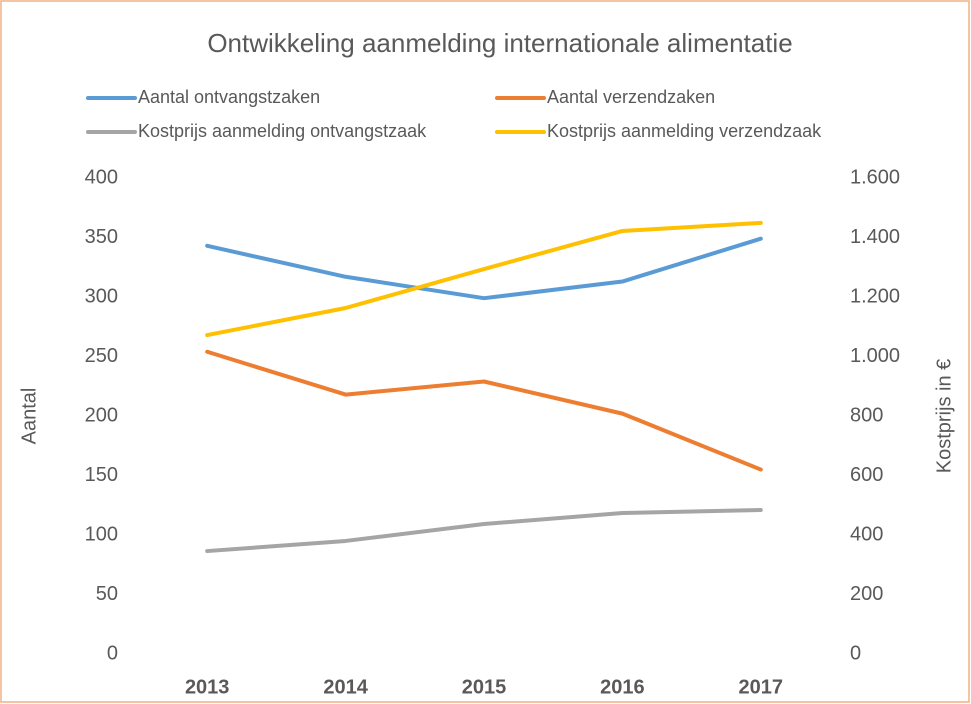 This screenshot has height=704, width=971. I want to click on y-tick-label: 200, so click(101, 415).